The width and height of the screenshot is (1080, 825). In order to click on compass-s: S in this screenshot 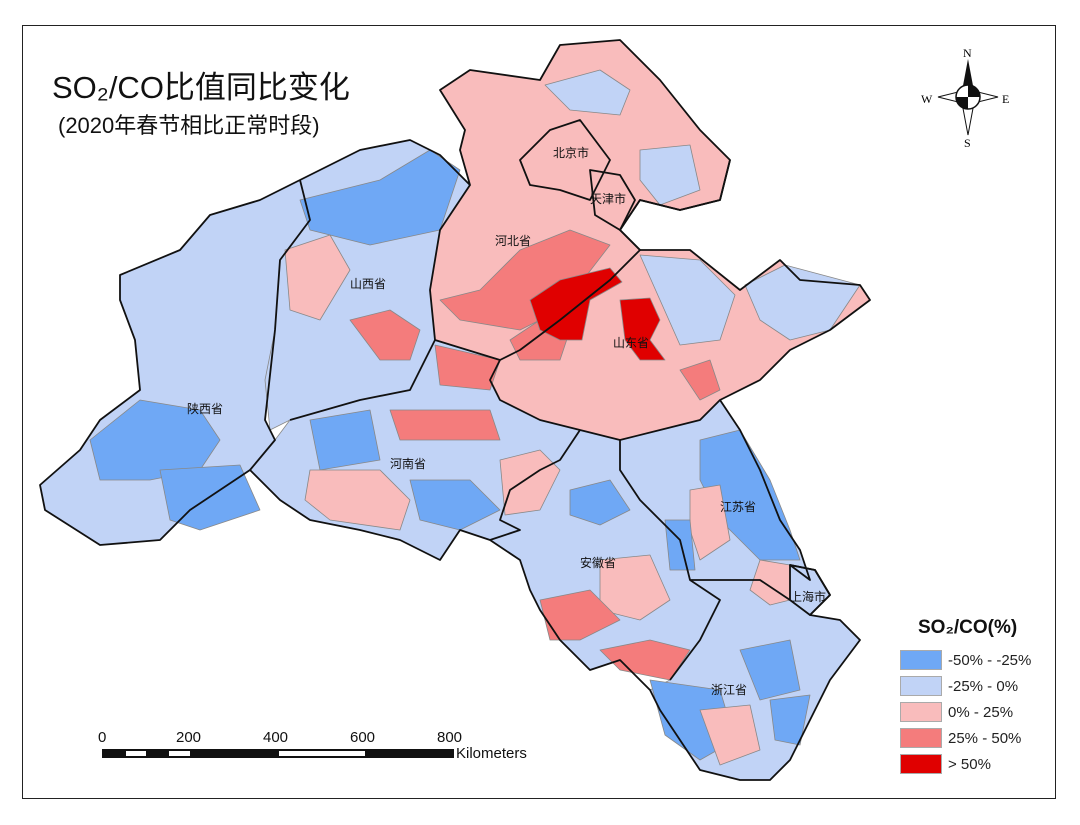, I will do `click(967, 143)`.